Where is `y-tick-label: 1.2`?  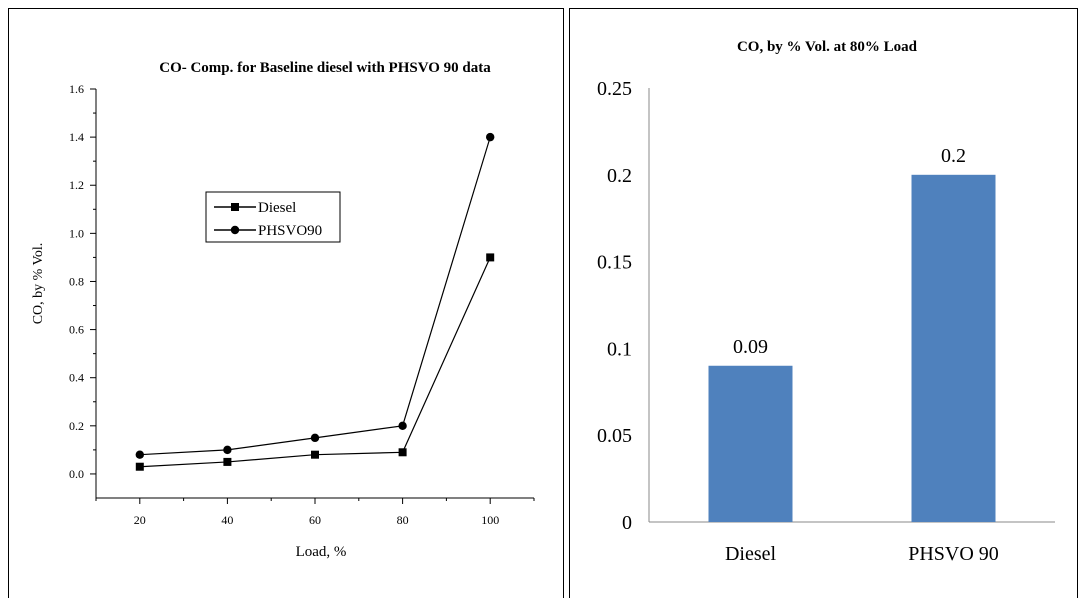
y-tick-label: 1.2 is located at coordinates (76, 185).